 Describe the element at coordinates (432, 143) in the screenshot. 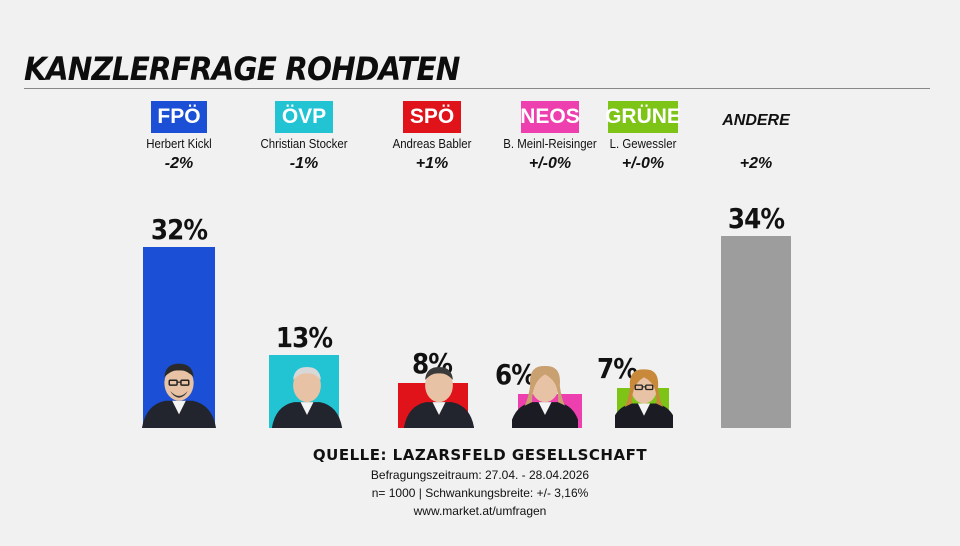

I see `candidate-name: Andreas Babler` at that location.